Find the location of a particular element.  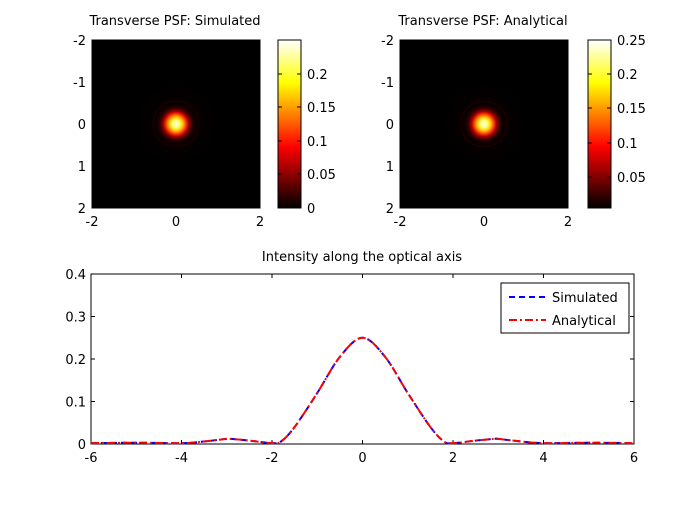

x-ticks-analytical: -2 0 2 is located at coordinates (483, 217).